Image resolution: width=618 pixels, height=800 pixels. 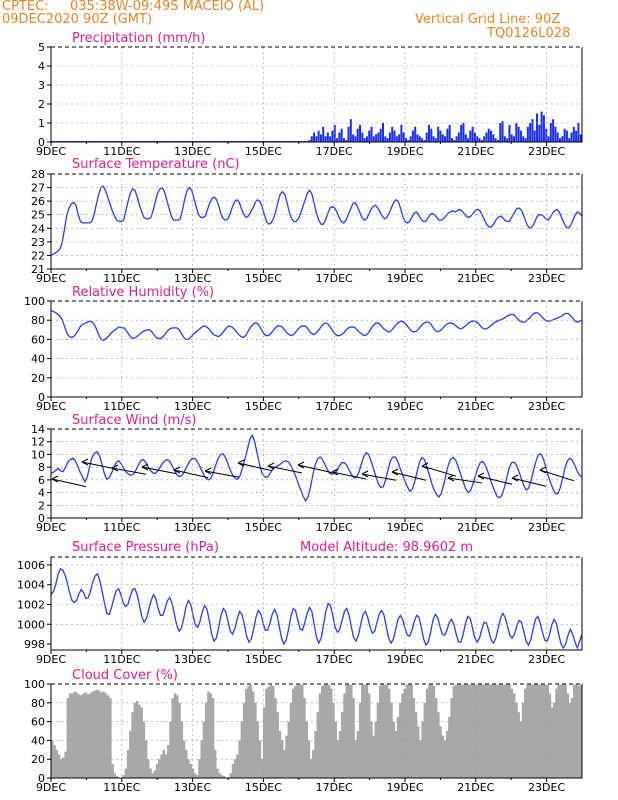 I want to click on x-tick-label: 11DEC, so click(x=121, y=787).